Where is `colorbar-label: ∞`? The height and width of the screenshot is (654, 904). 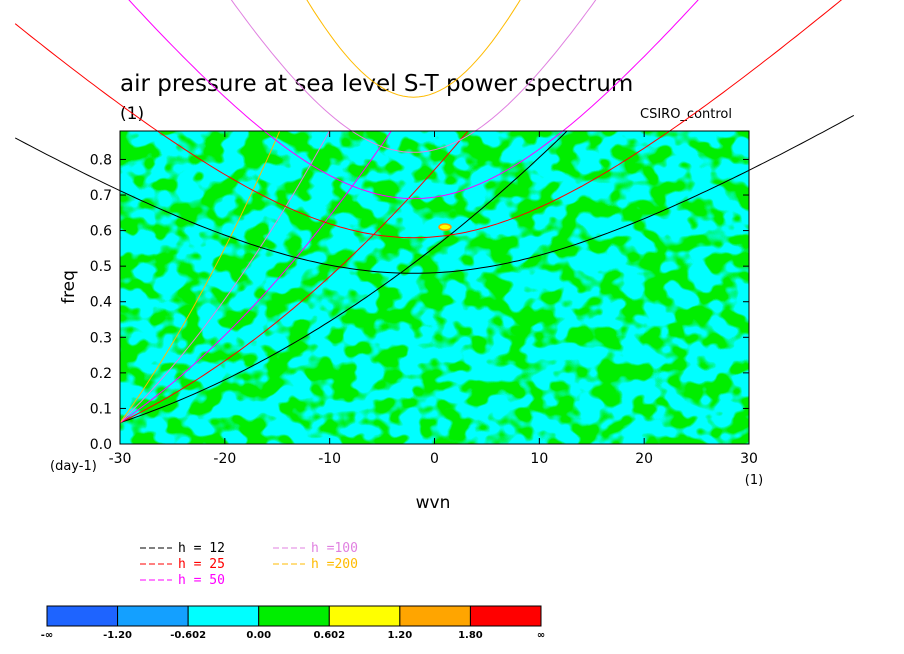
colorbar-label: ∞ is located at coordinates (541, 635).